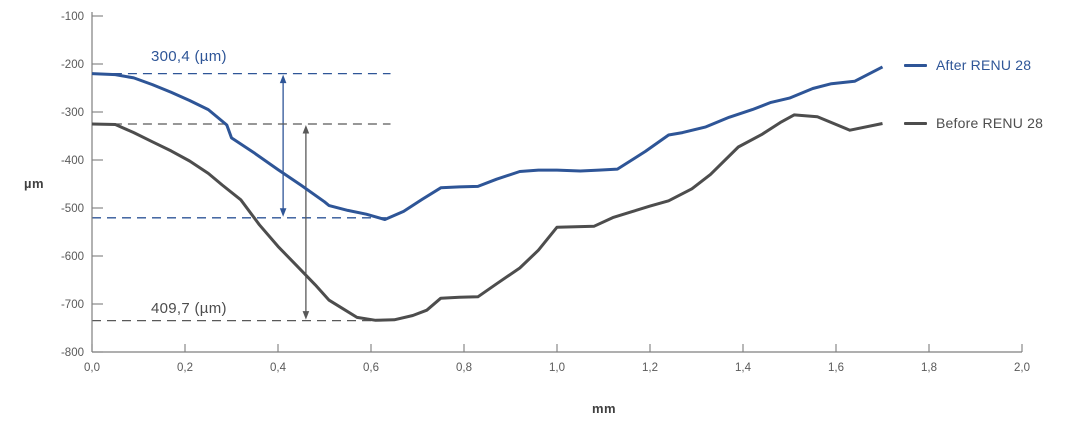 The width and height of the screenshot is (1068, 431). Describe the element at coordinates (984, 65) in the screenshot. I see `legend-label-after: After RENU 28` at that location.